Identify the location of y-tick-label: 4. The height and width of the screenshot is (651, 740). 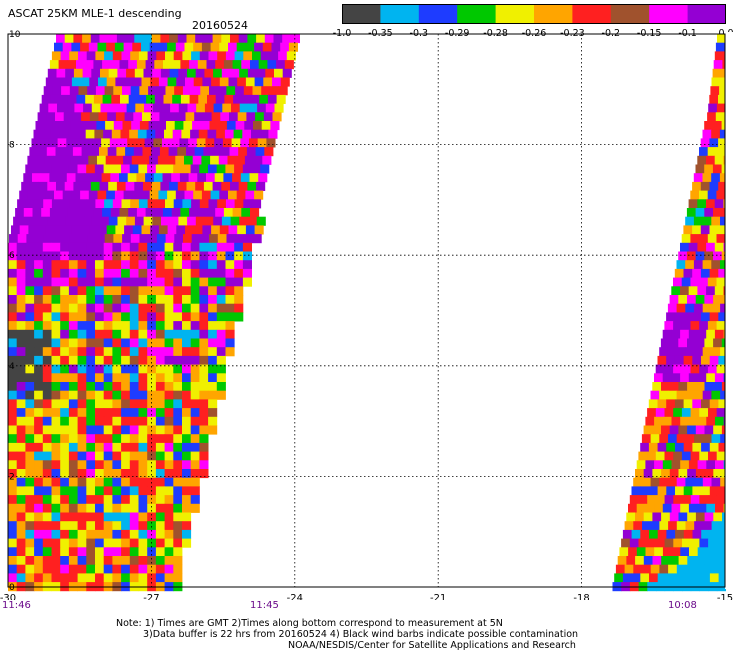
(12, 367).